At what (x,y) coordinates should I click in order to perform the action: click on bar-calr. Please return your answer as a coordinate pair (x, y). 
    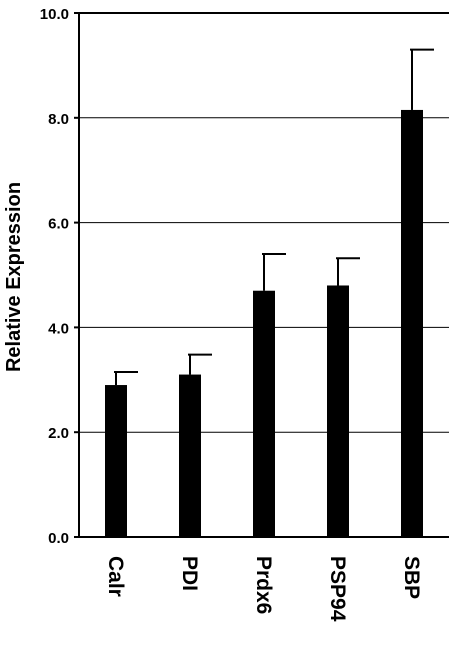
    Looking at the image, I should click on (116, 461).